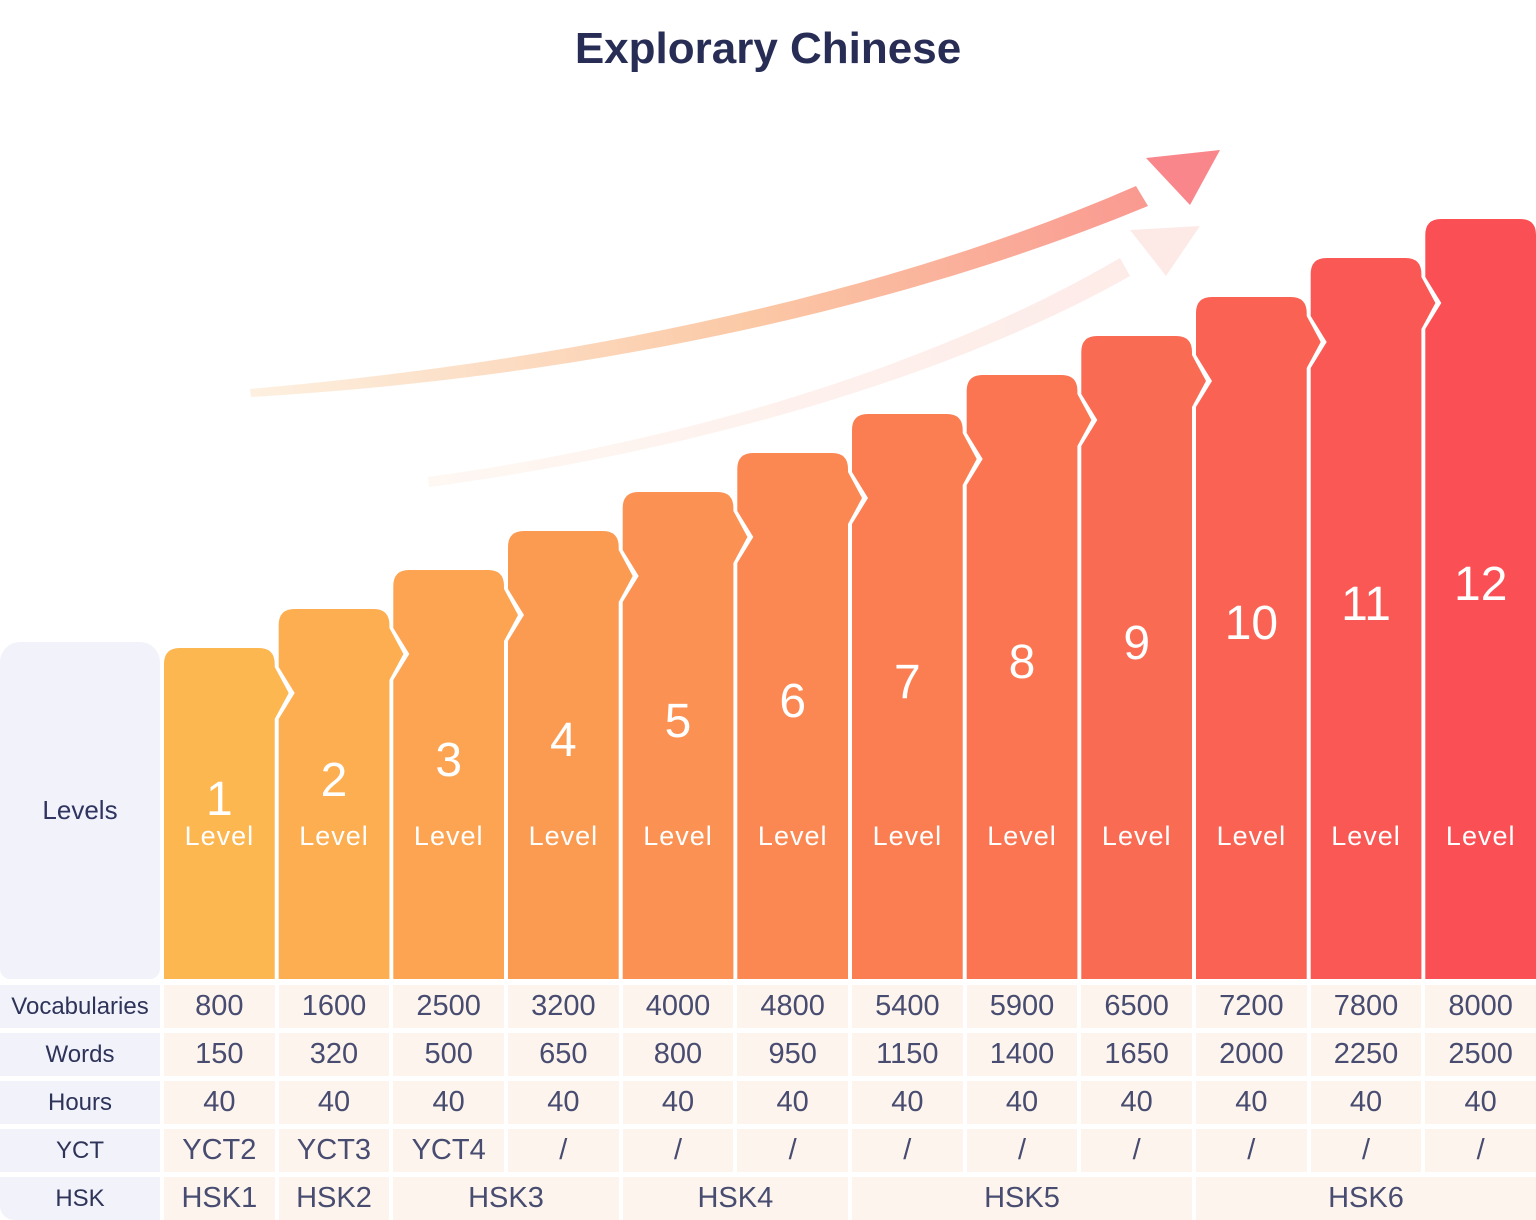 This screenshot has width=1536, height=1220. What do you see at coordinates (334, 1198) in the screenshot?
I see `table-cell-hsk: HSK2` at bounding box center [334, 1198].